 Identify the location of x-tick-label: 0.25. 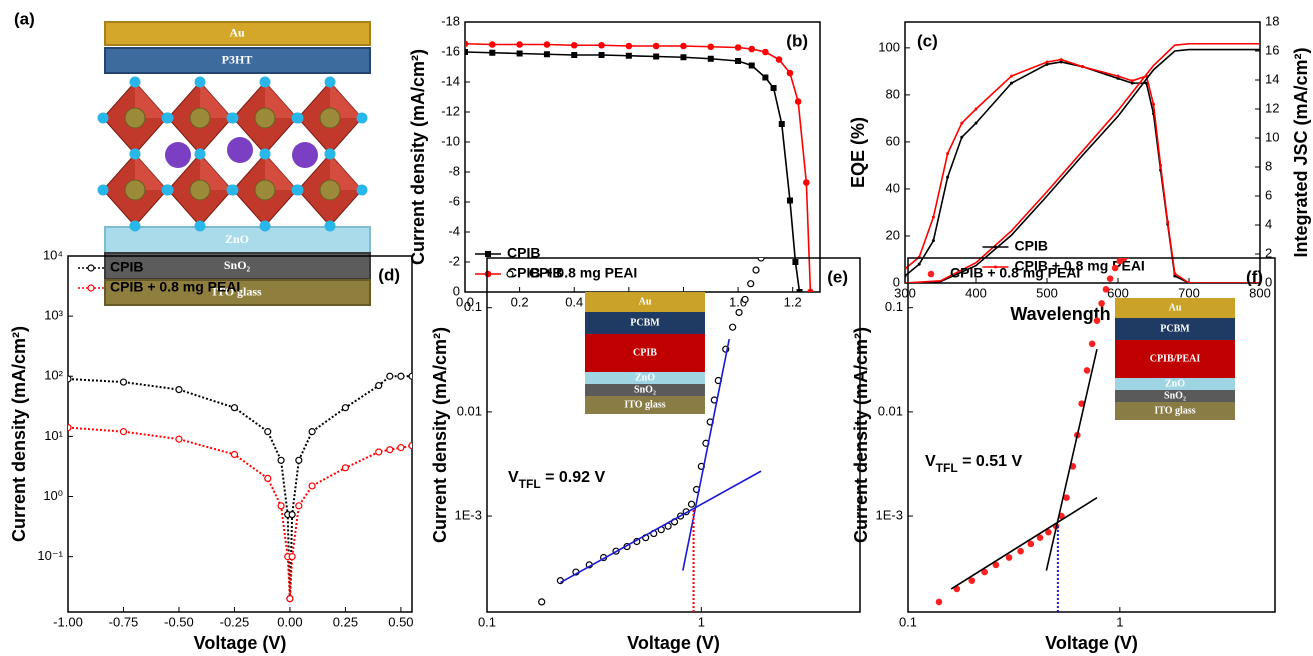
(345, 621).